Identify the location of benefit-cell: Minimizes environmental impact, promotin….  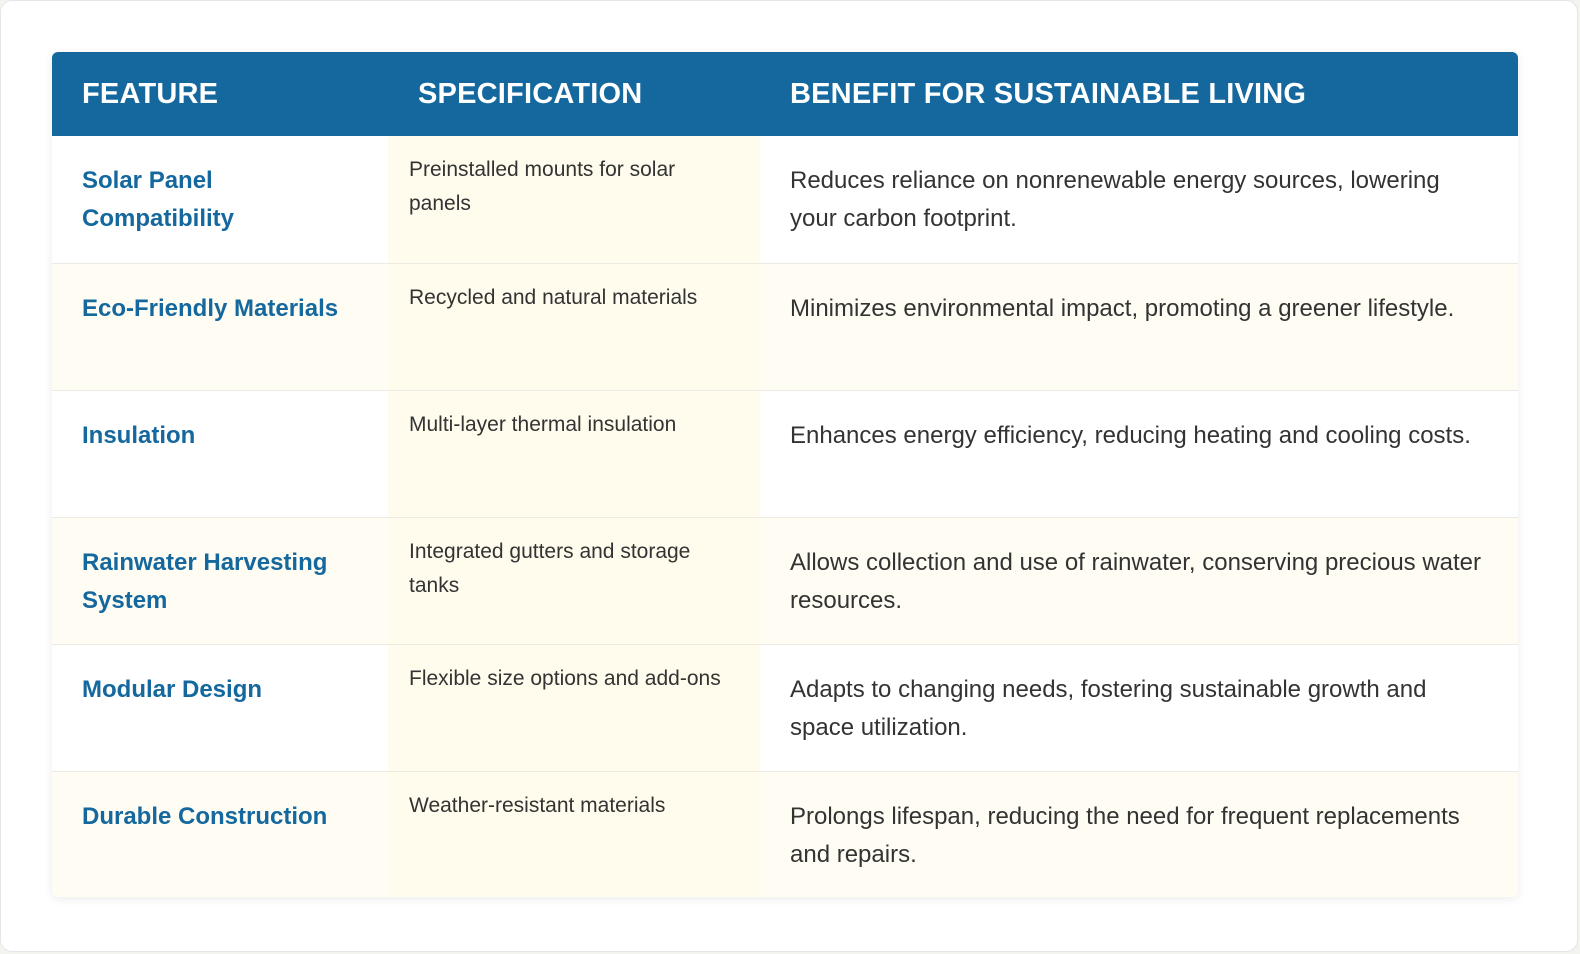
(1122, 308).